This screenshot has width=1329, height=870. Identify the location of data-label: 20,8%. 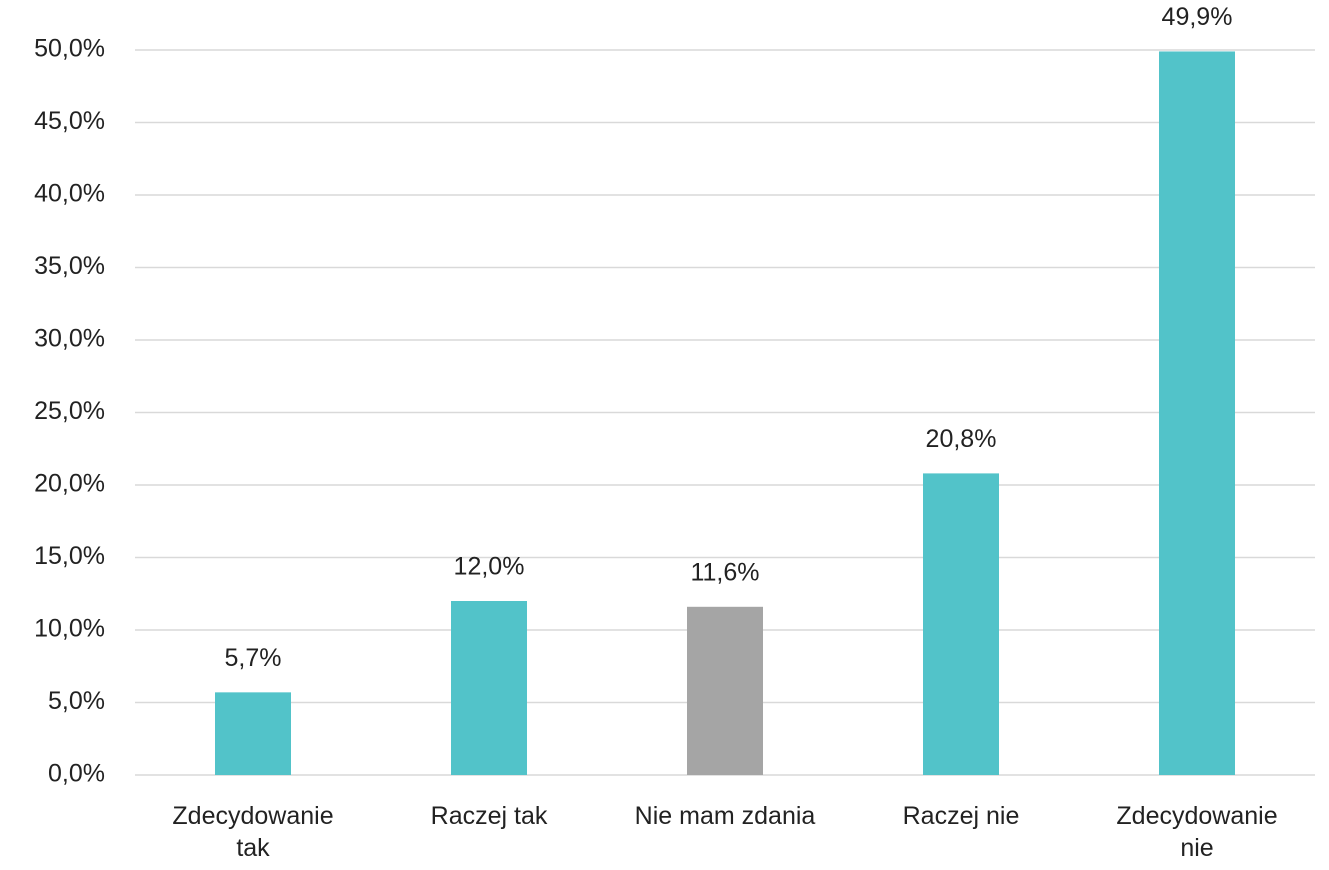
(961, 439).